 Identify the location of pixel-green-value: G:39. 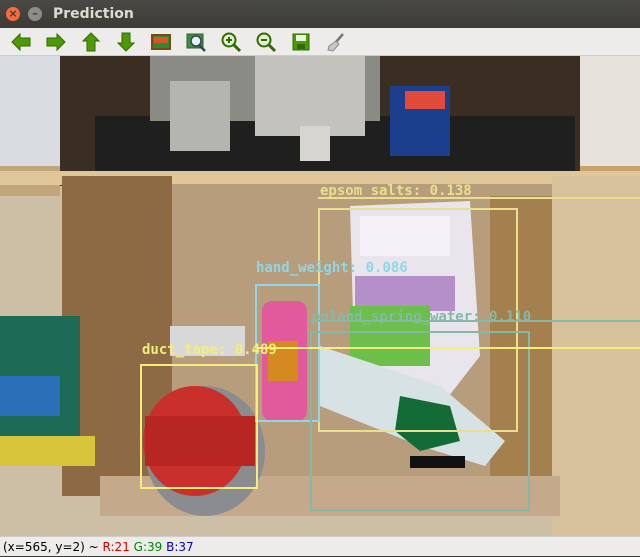
(148, 547).